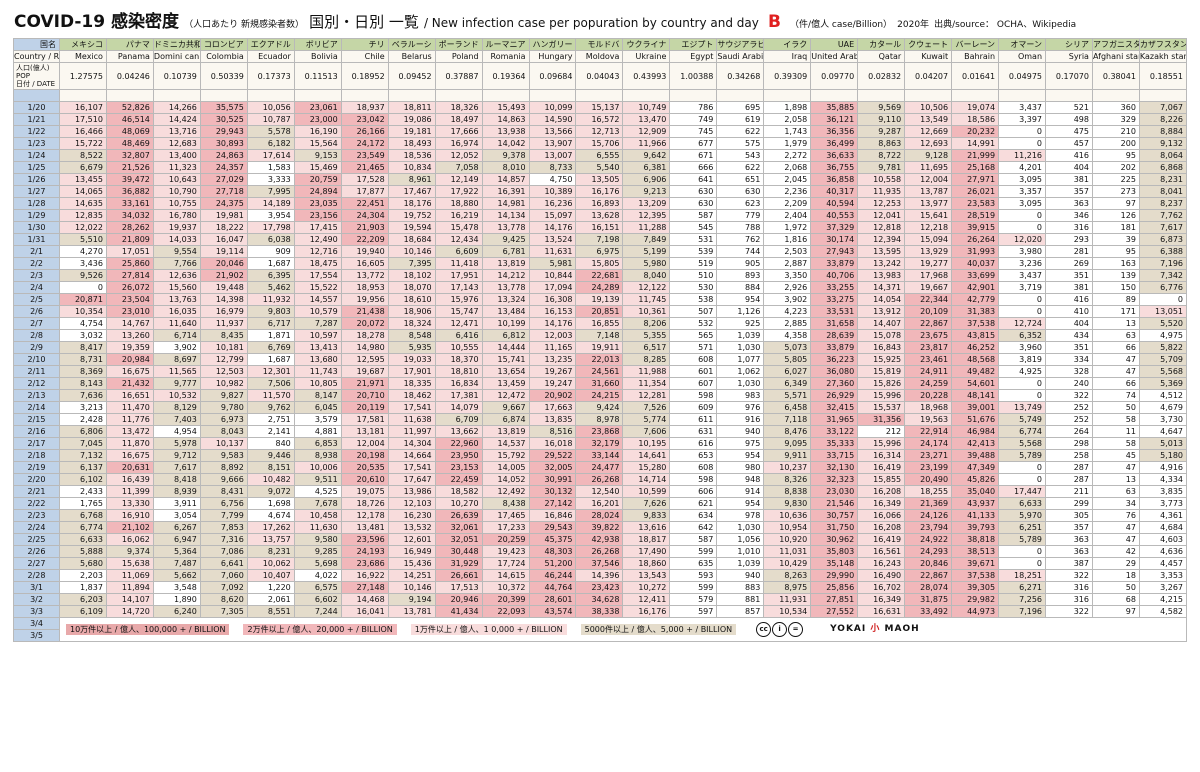 This screenshot has height=772, width=1200. I want to click on table-cell: 11,640, so click(176, 323).